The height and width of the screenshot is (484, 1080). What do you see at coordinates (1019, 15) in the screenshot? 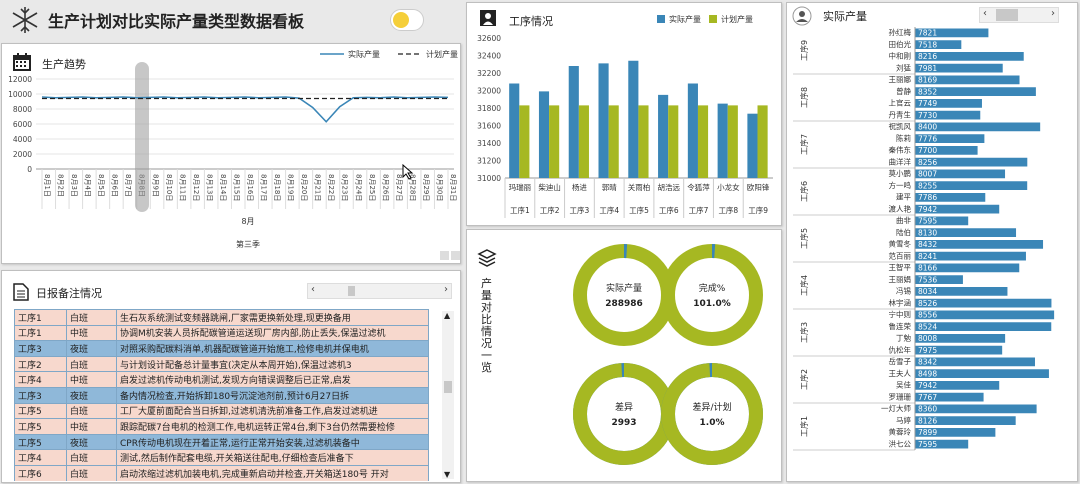
I see `actual-h-scrollbar: ‹ ›` at bounding box center [1019, 15].